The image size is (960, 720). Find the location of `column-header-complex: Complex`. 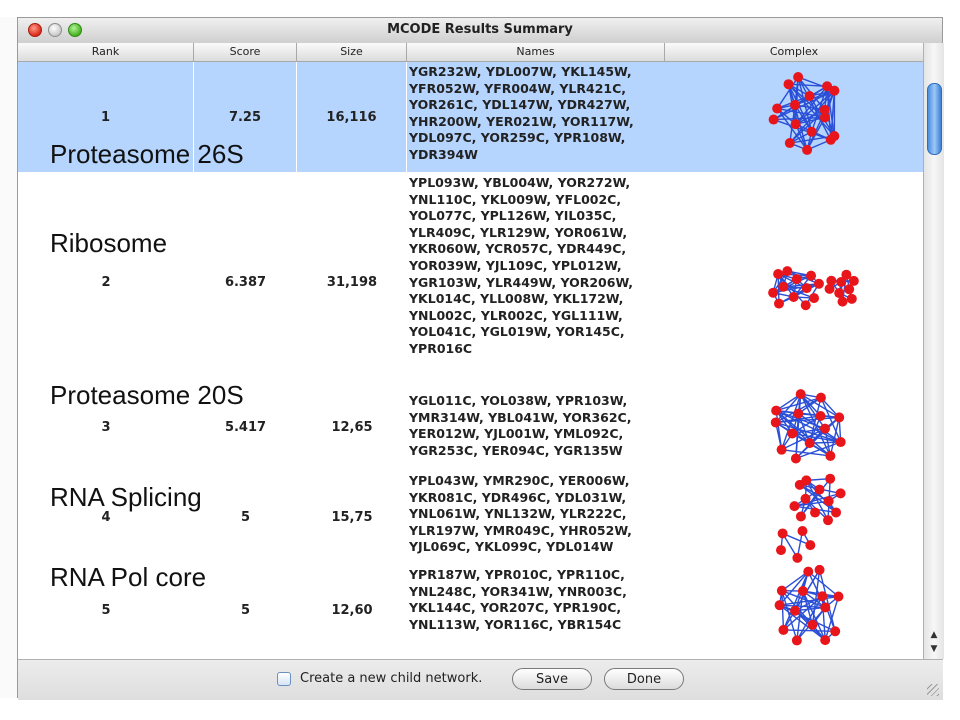

column-header-complex: Complex is located at coordinates (794, 51).